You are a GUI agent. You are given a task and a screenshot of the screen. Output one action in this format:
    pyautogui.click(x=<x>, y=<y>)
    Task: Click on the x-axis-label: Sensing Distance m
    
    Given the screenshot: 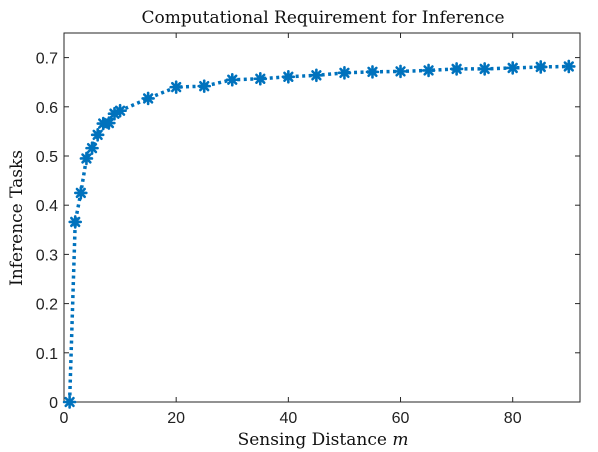 What is the action you would take?
    pyautogui.click(x=323, y=440)
    